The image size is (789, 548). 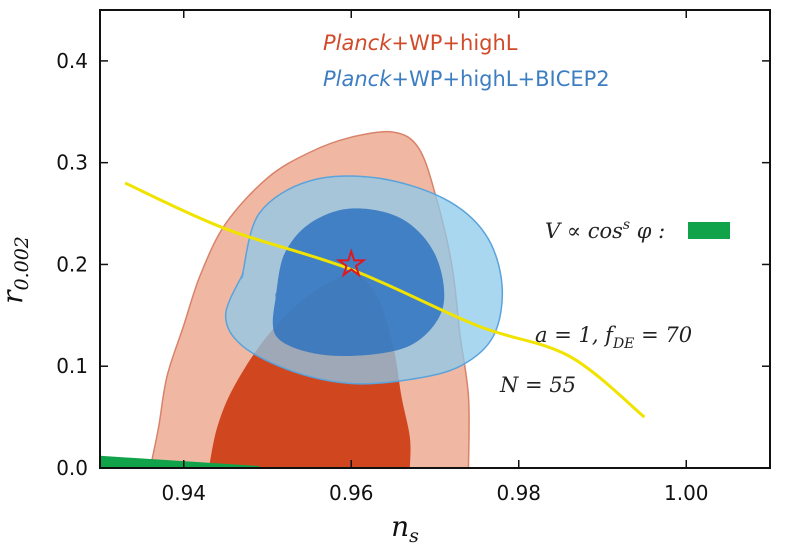 I want to click on potential-label: V ∝ coss φ :, so click(x=605, y=230).